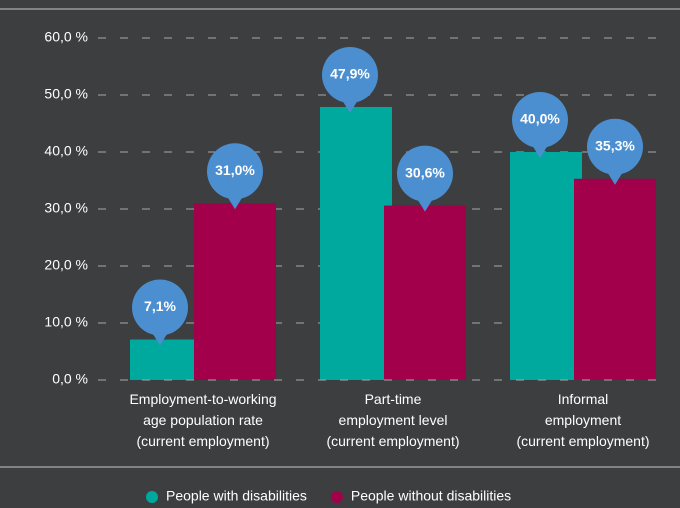 The width and height of the screenshot is (680, 508). What do you see at coordinates (70, 379) in the screenshot?
I see `y-tick-label: 0,0 %` at bounding box center [70, 379].